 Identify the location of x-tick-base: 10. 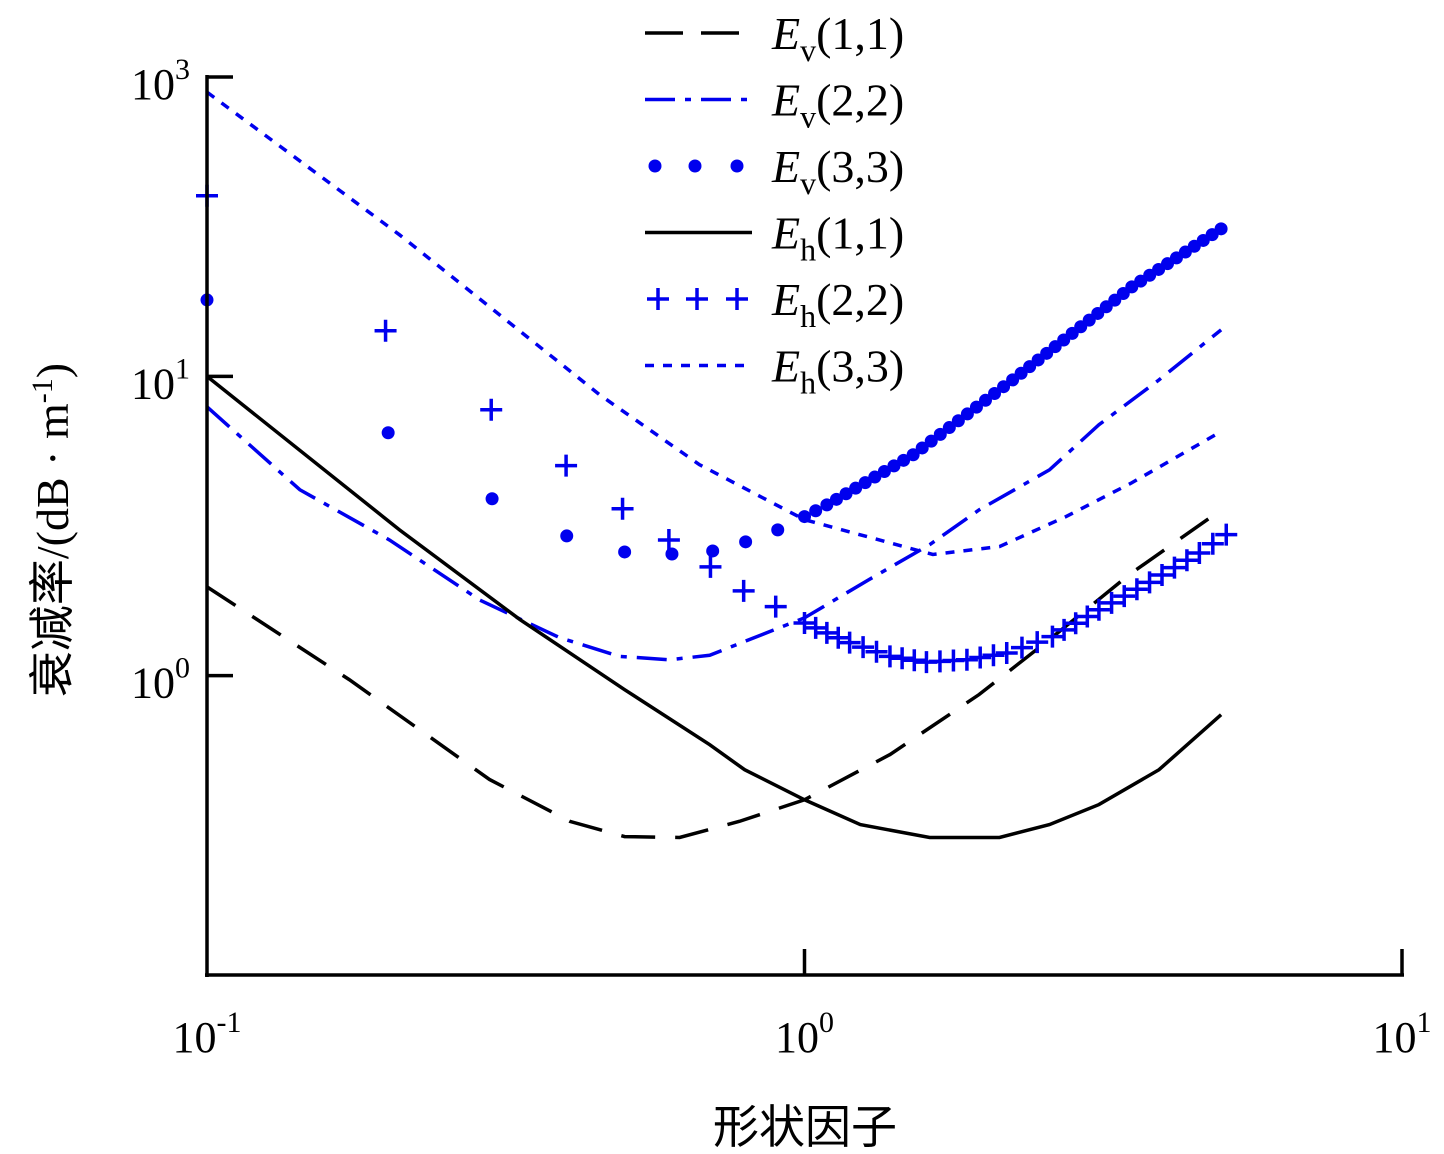
(195, 1037).